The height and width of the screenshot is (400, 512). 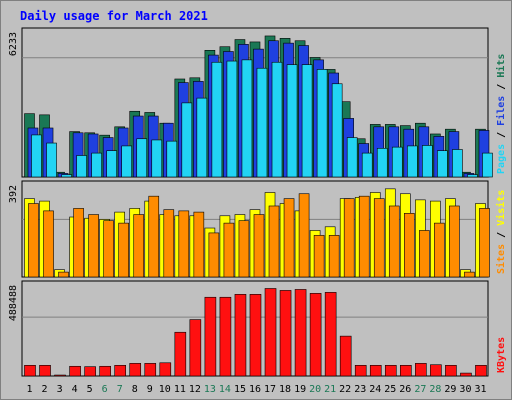 I want to click on day-label: 9, so click(x=150, y=389).